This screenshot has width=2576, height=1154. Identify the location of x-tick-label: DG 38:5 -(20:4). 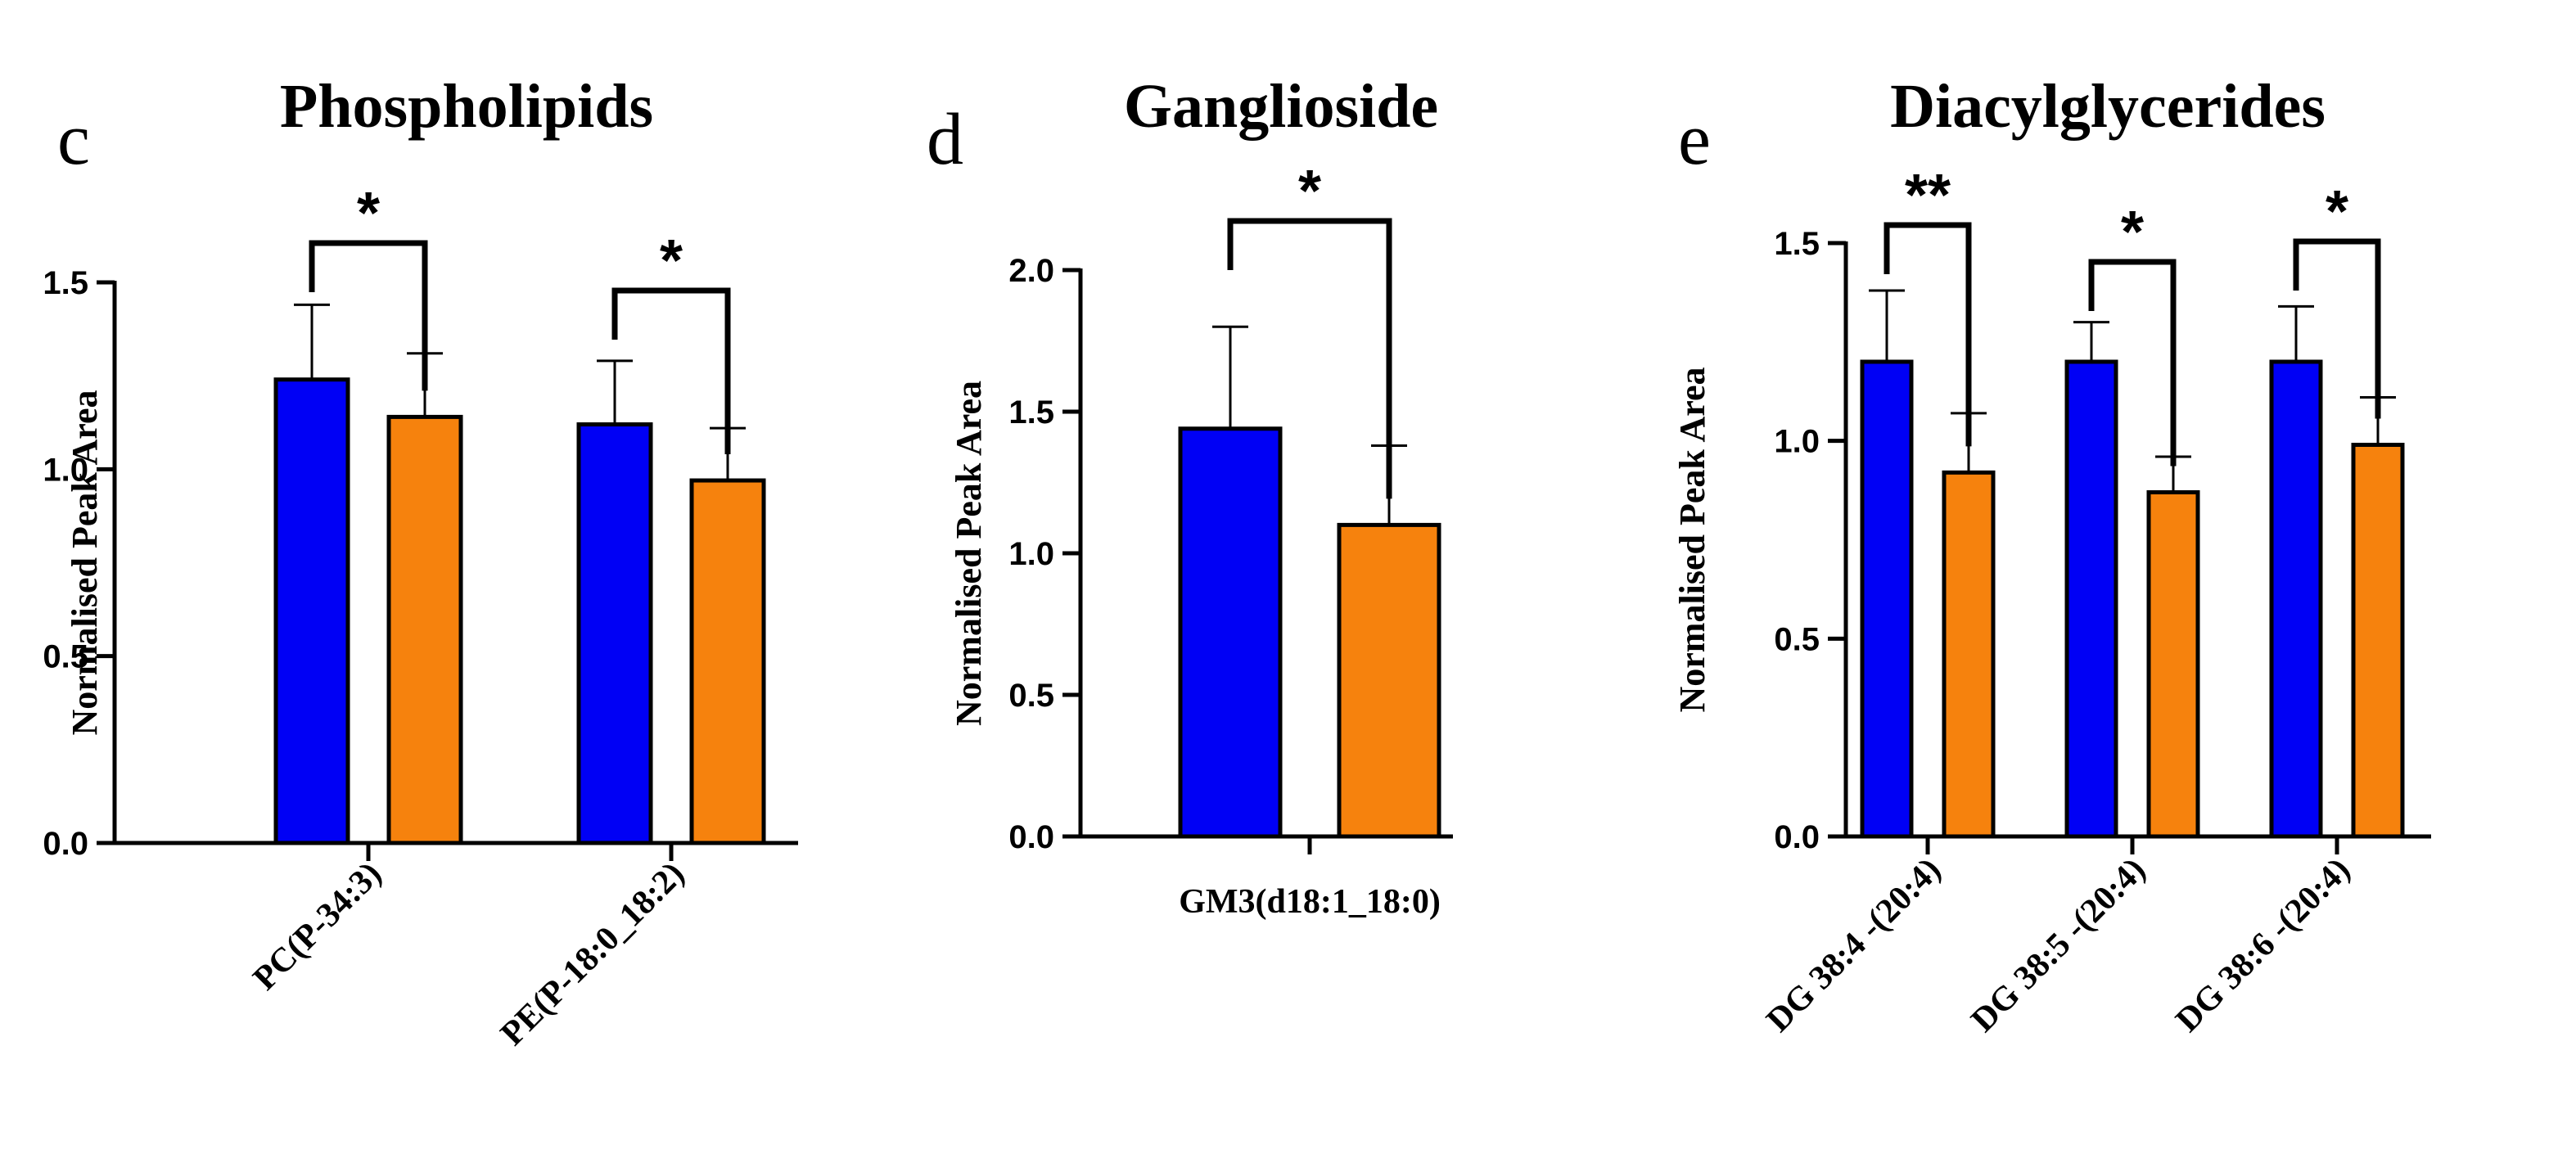
(2059, 945).